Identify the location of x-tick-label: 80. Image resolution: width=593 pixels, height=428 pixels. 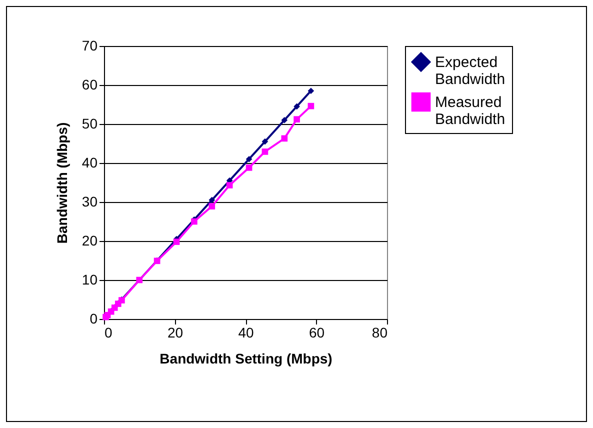
(380, 332).